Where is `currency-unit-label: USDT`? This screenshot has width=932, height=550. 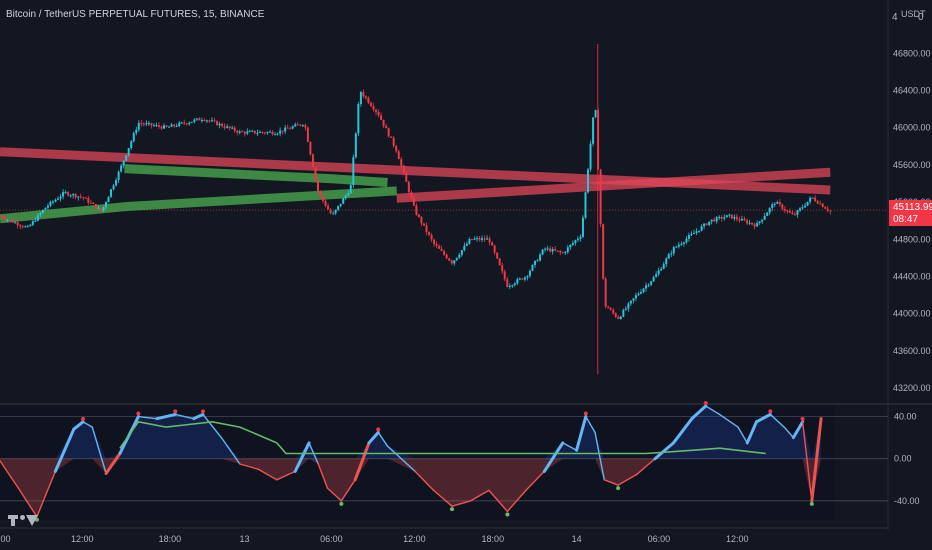 currency-unit-label: USDT is located at coordinates (913, 14).